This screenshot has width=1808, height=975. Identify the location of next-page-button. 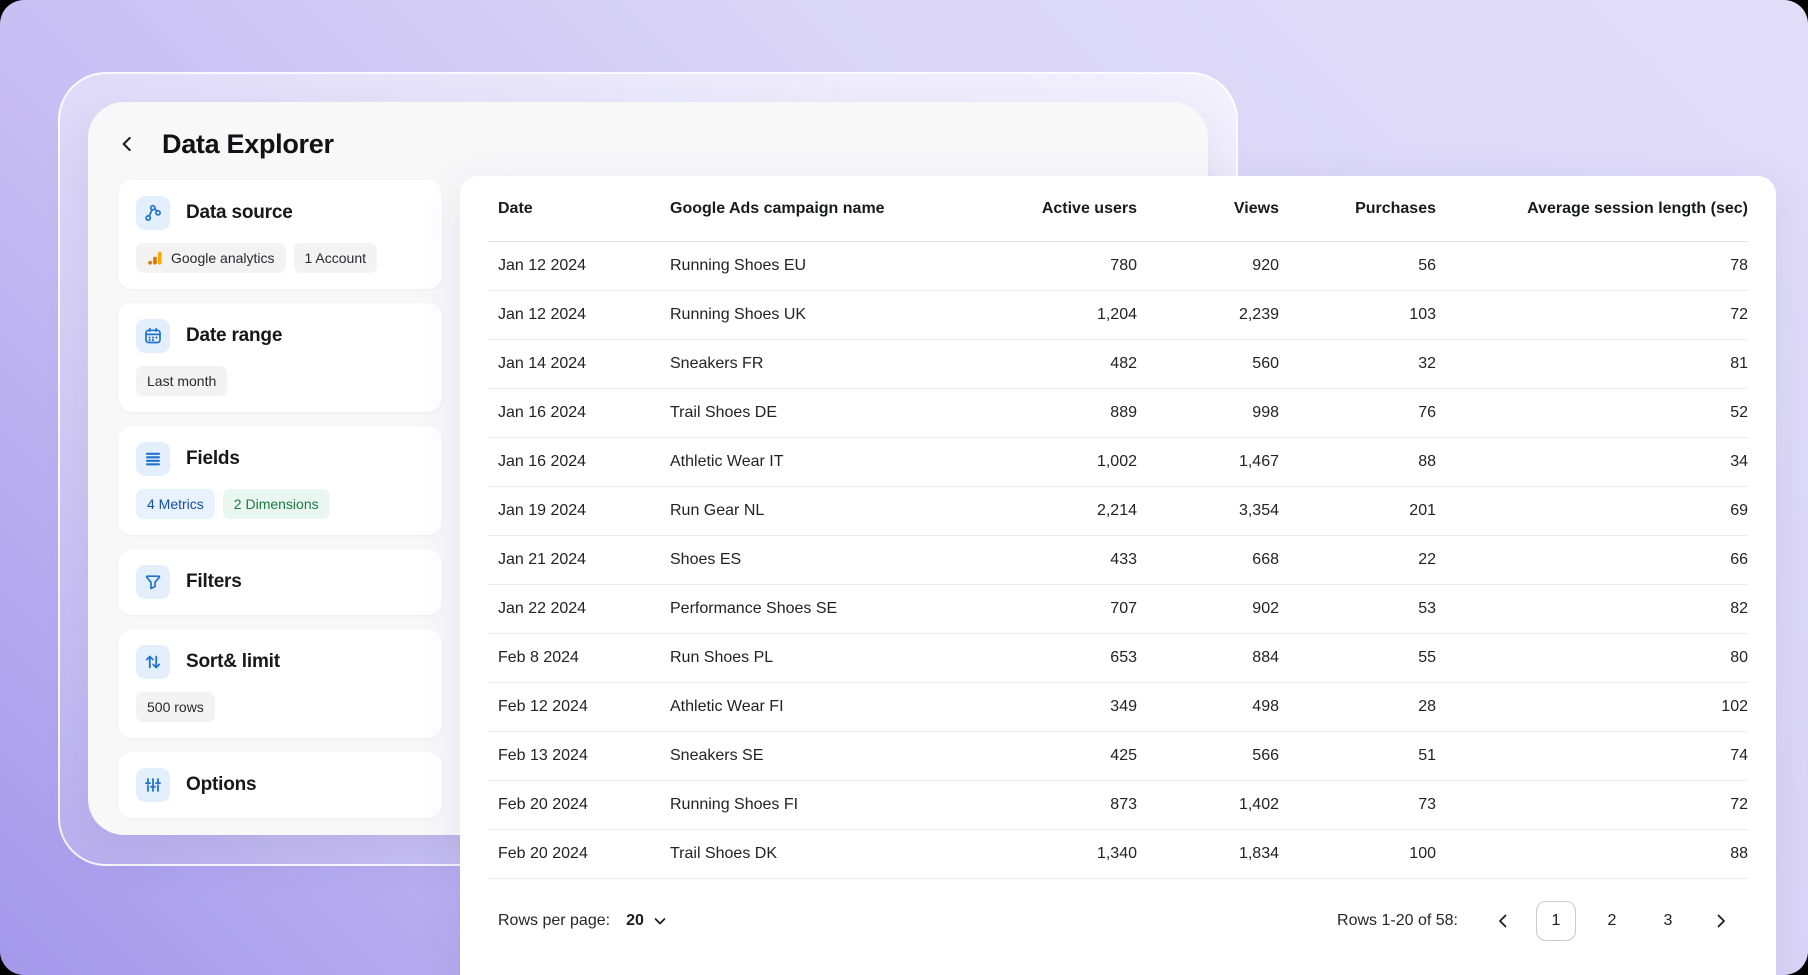
(1721, 921).